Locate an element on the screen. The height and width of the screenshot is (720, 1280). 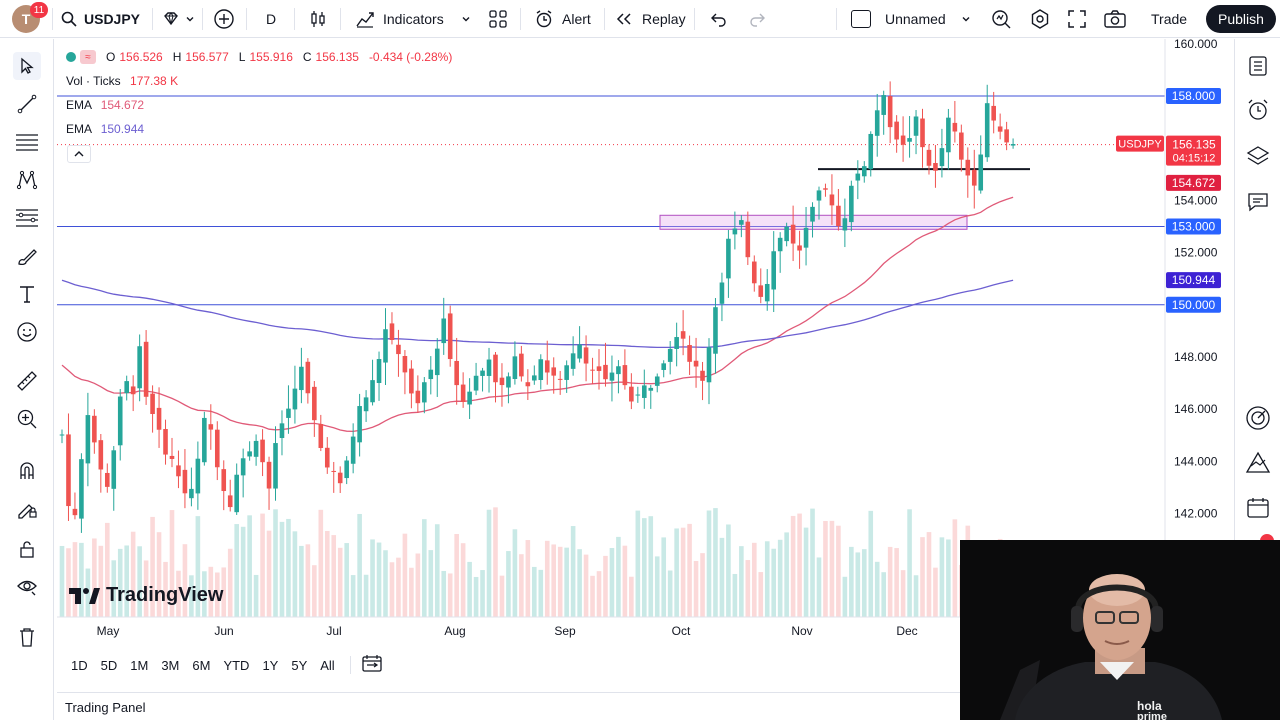
watchlist-button is located at coordinates (1258, 66).